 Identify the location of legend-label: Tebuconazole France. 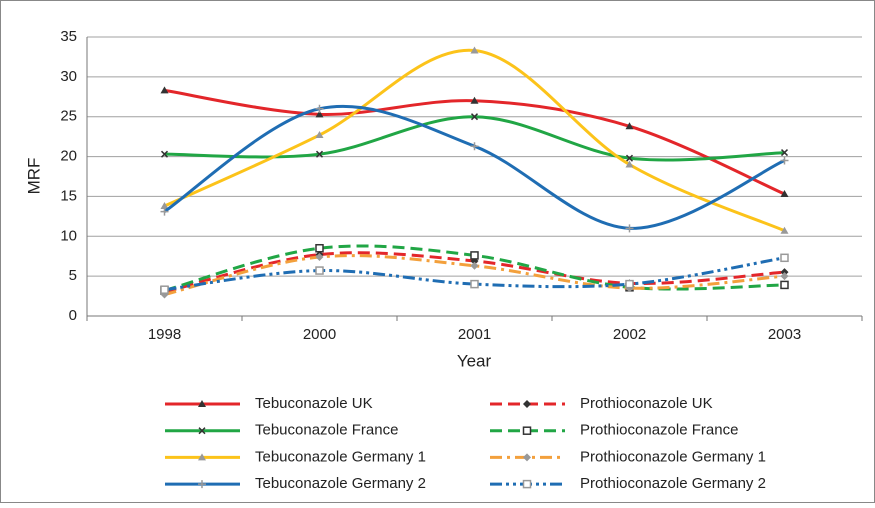
(326, 430).